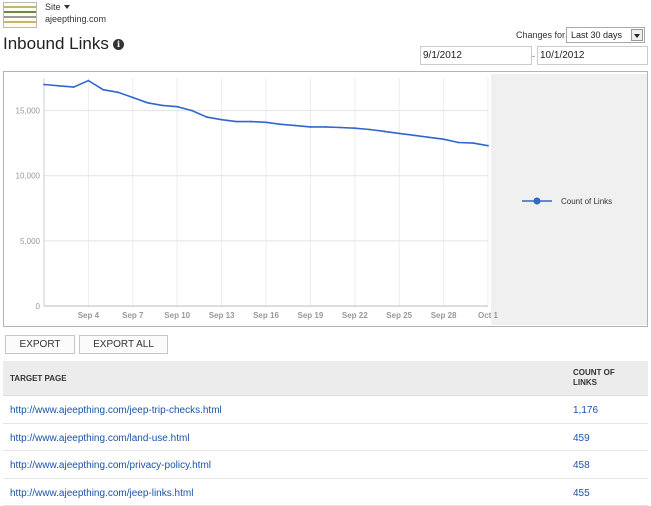  What do you see at coordinates (355, 315) in the screenshot?
I see `x-tick-label: Sep 22` at bounding box center [355, 315].